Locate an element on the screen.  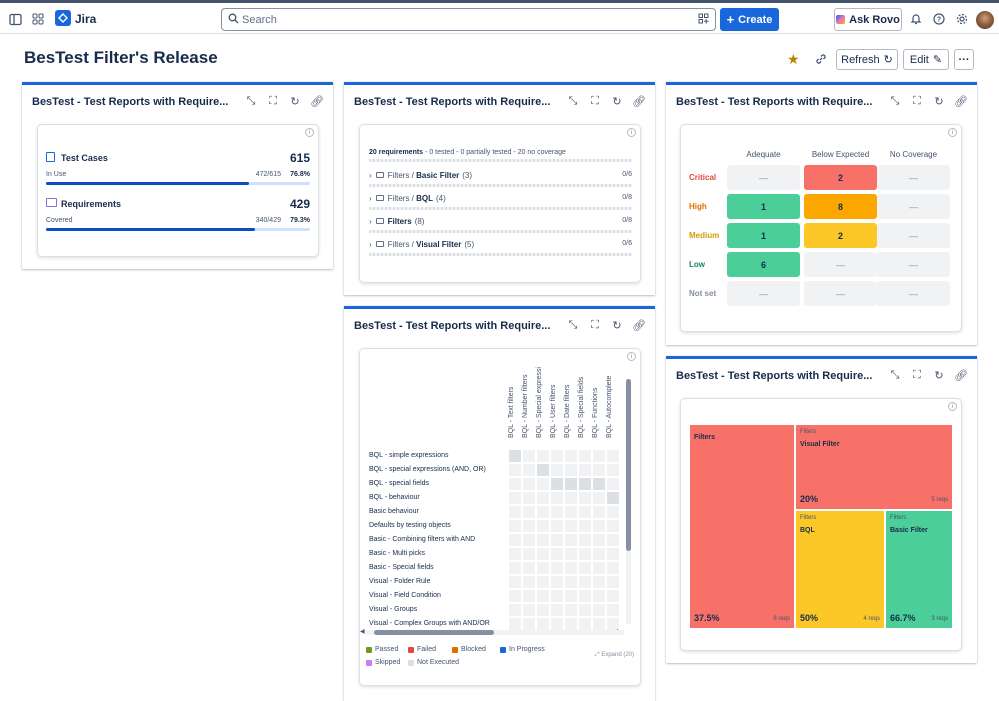
treemap-block: Filters Basic Filter 66.7% 3 reqs is located at coordinates (919, 569).